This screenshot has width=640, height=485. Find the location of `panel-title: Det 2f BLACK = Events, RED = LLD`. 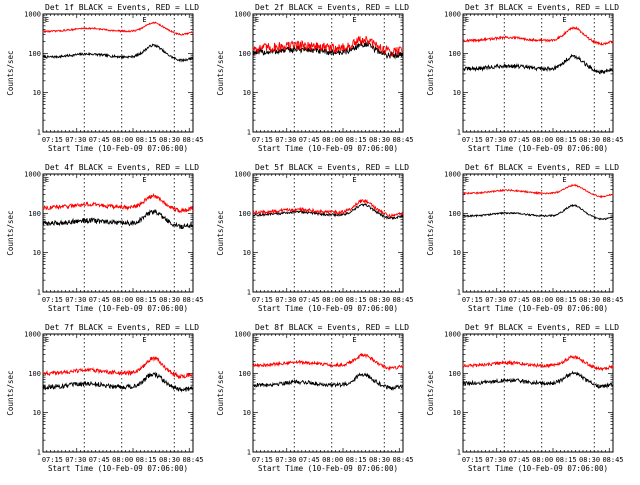

panel-title: Det 2f BLACK = Events, RED = LLD is located at coordinates (332, 7).